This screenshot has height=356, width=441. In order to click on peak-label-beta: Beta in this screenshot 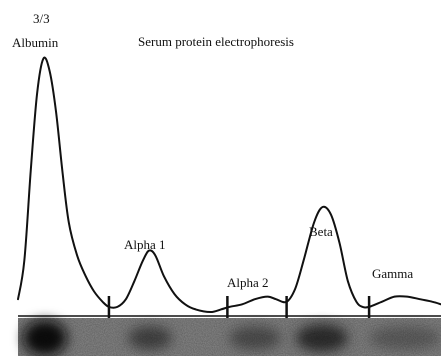, I will do `click(321, 231)`.